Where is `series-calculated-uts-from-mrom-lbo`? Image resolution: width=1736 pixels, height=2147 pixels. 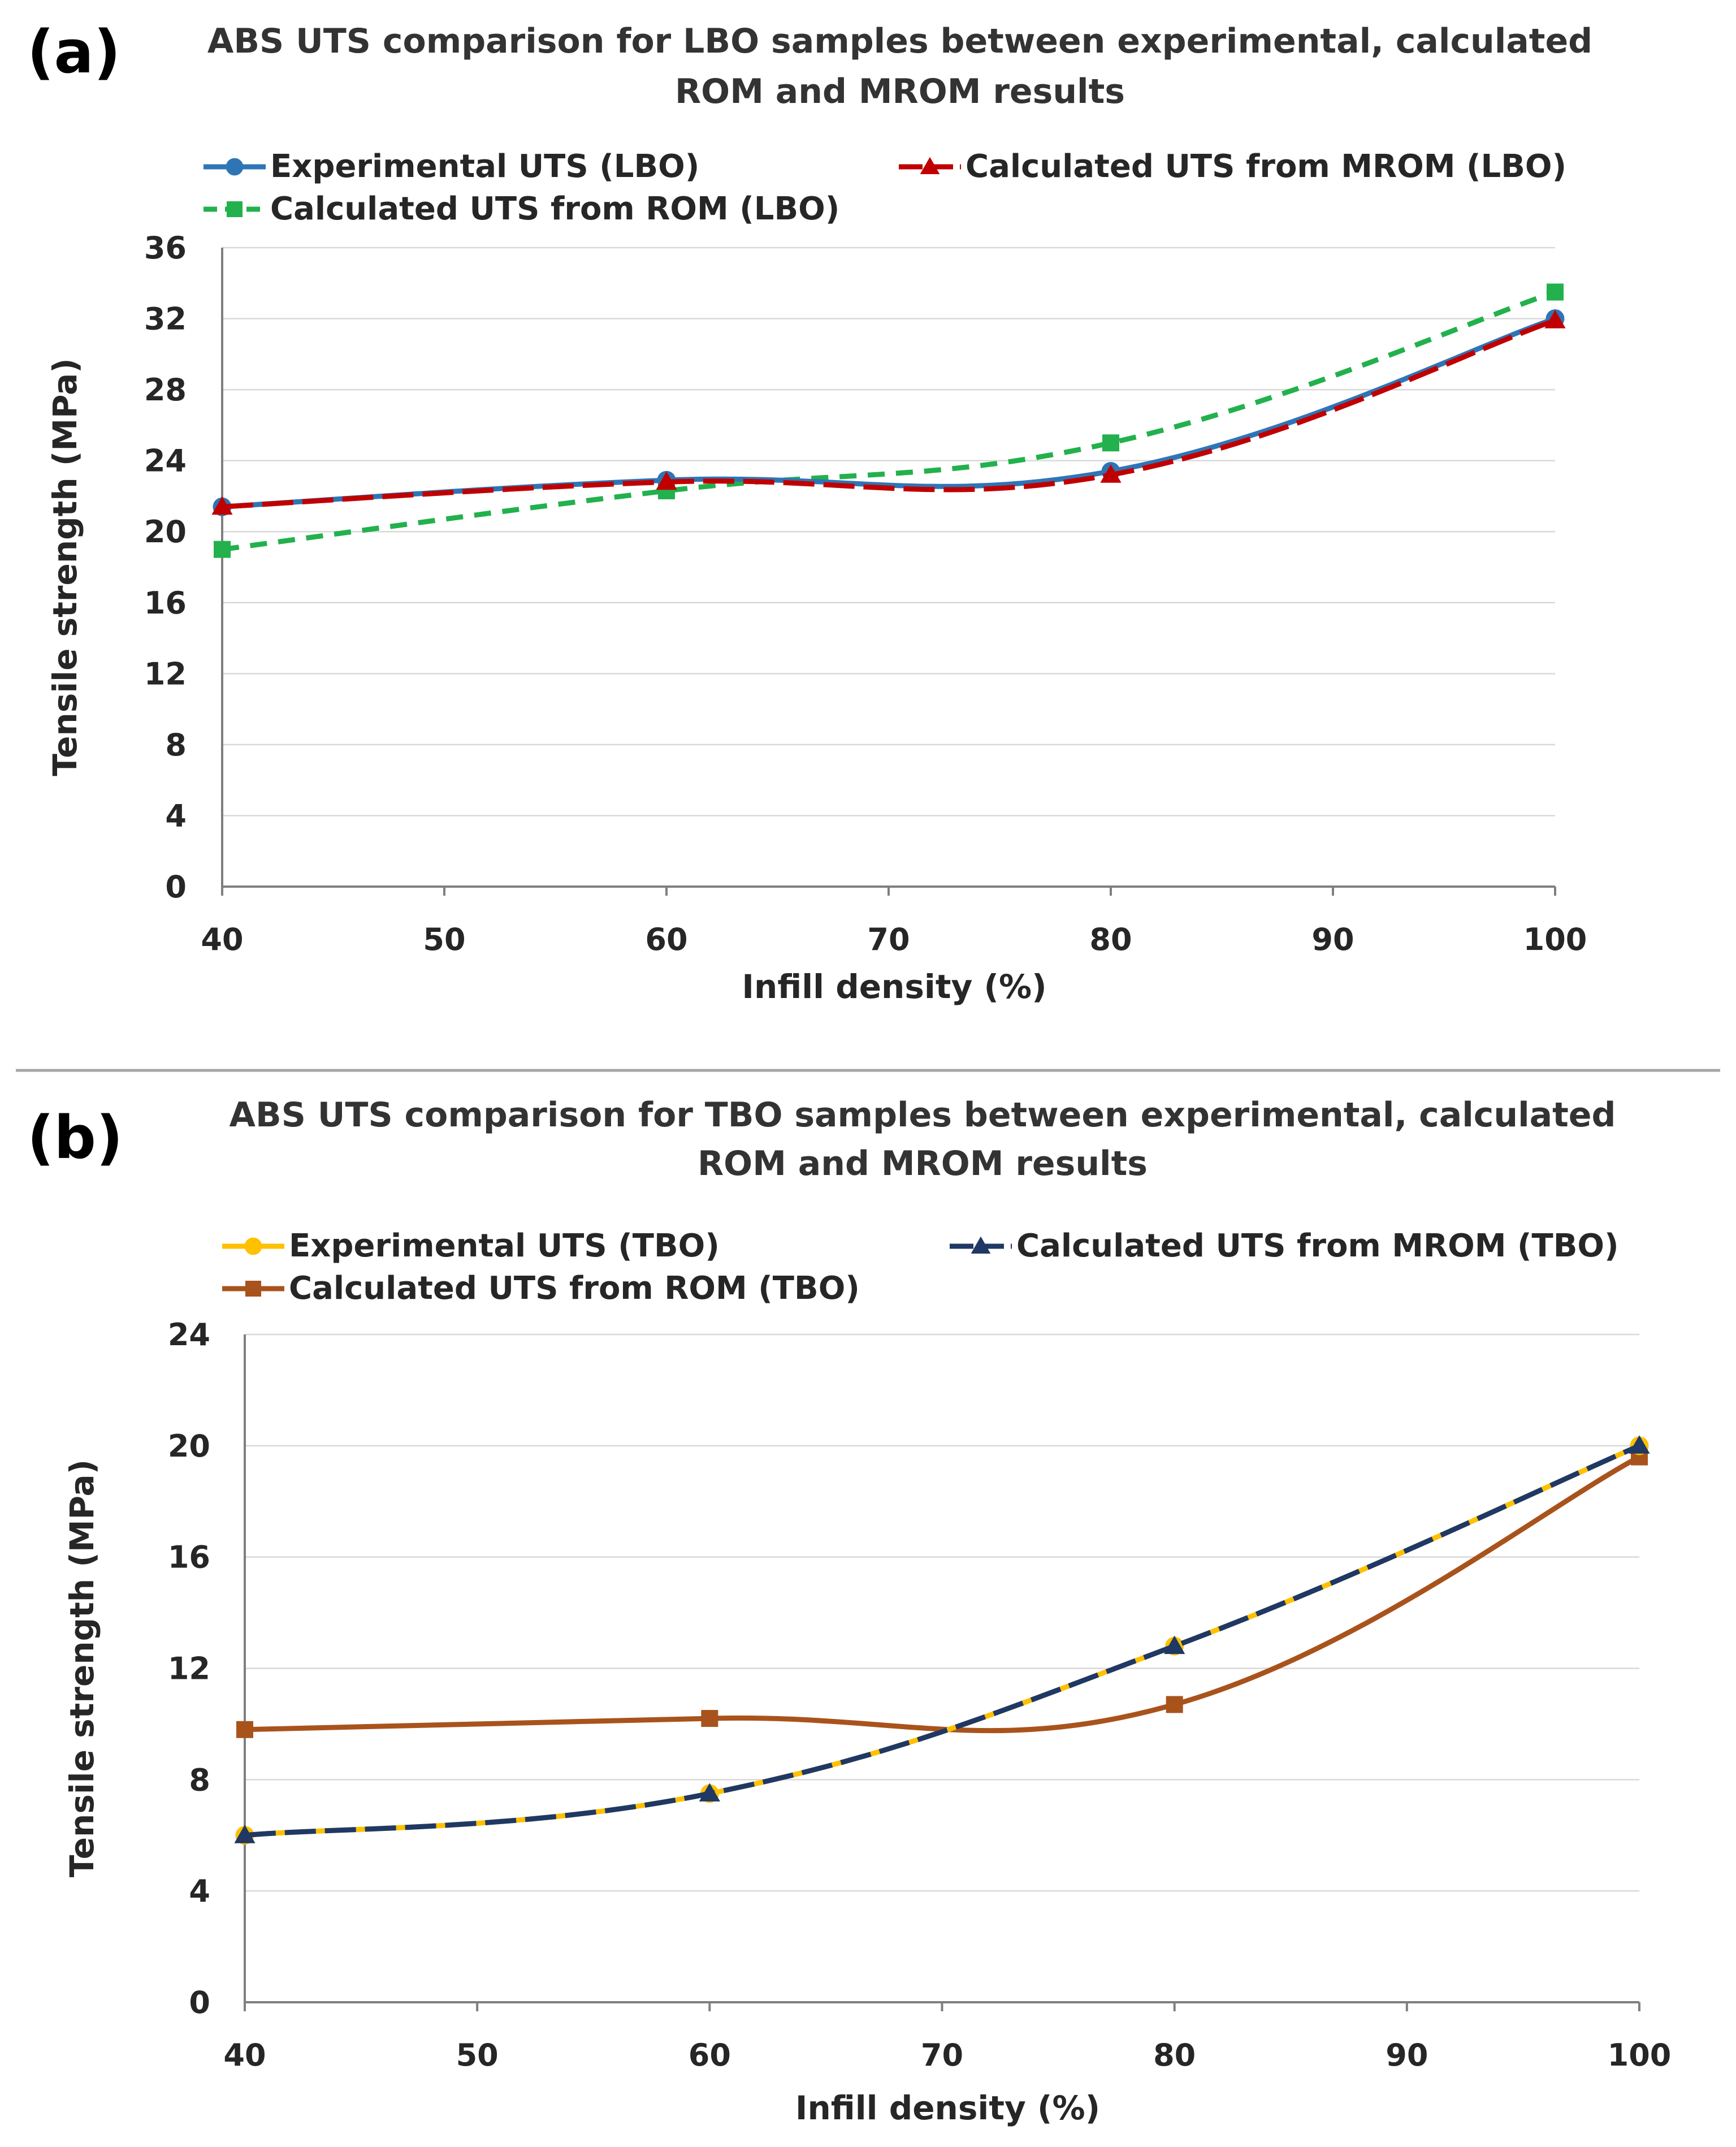
series-calculated-uts-from-mrom-lbo is located at coordinates (888, 412).